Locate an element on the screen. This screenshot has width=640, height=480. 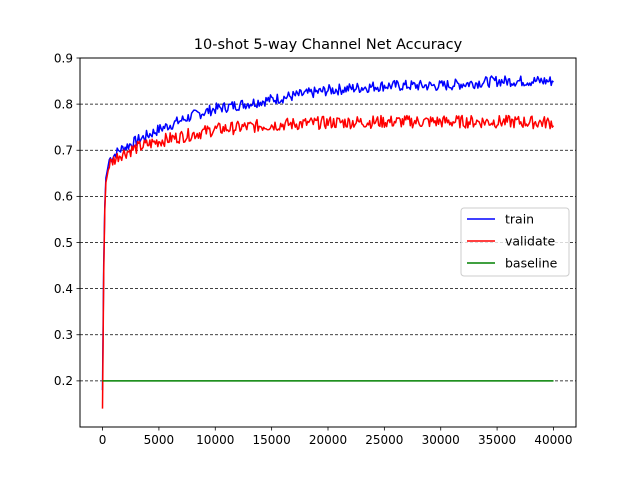
legend: train validate baseline is located at coordinates (515, 242).